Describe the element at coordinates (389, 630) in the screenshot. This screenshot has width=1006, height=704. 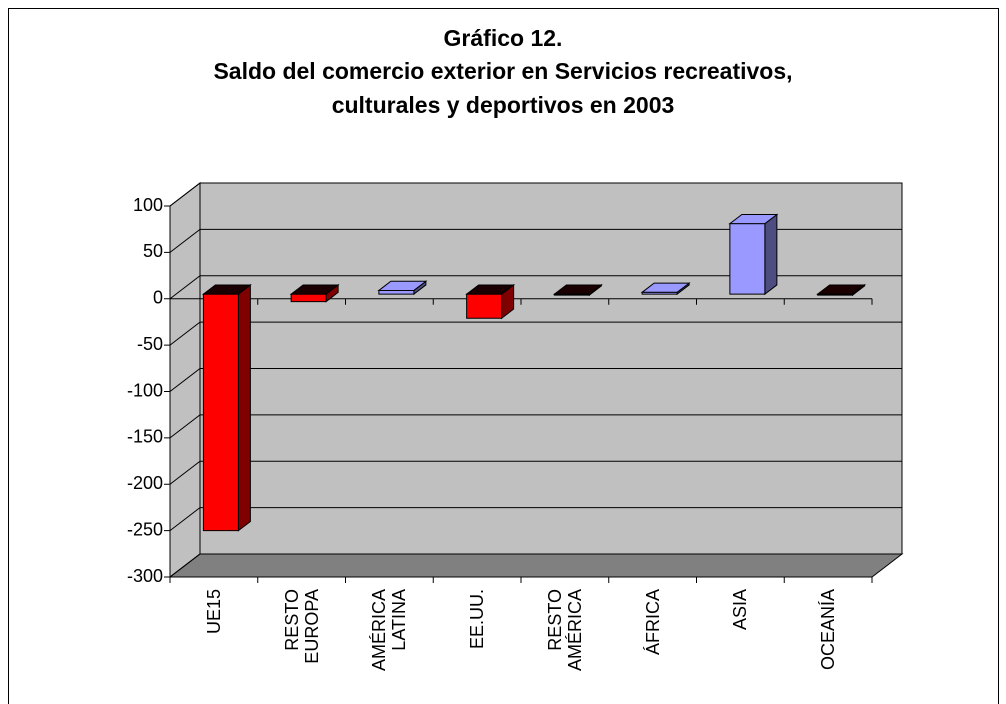
I see `x-tick-label: AMÉRICA LATINA` at that location.